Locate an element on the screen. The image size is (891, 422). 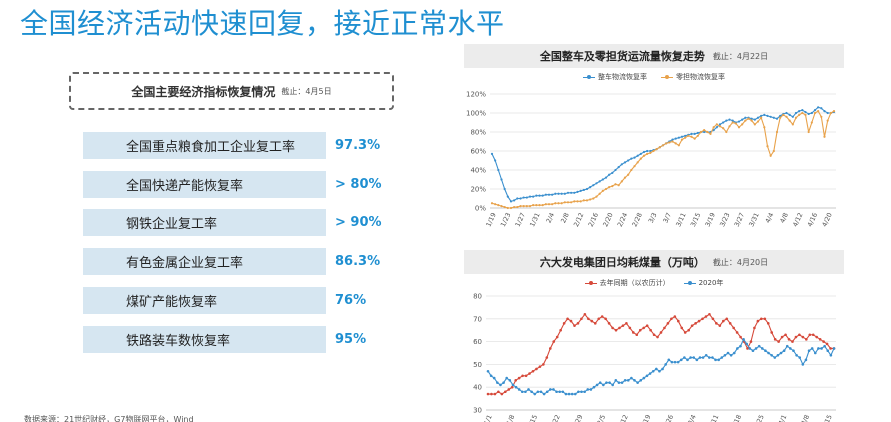
data-source-note: 数据来源：21世纪财经，G7物联网平台，Wind is located at coordinates (109, 418).